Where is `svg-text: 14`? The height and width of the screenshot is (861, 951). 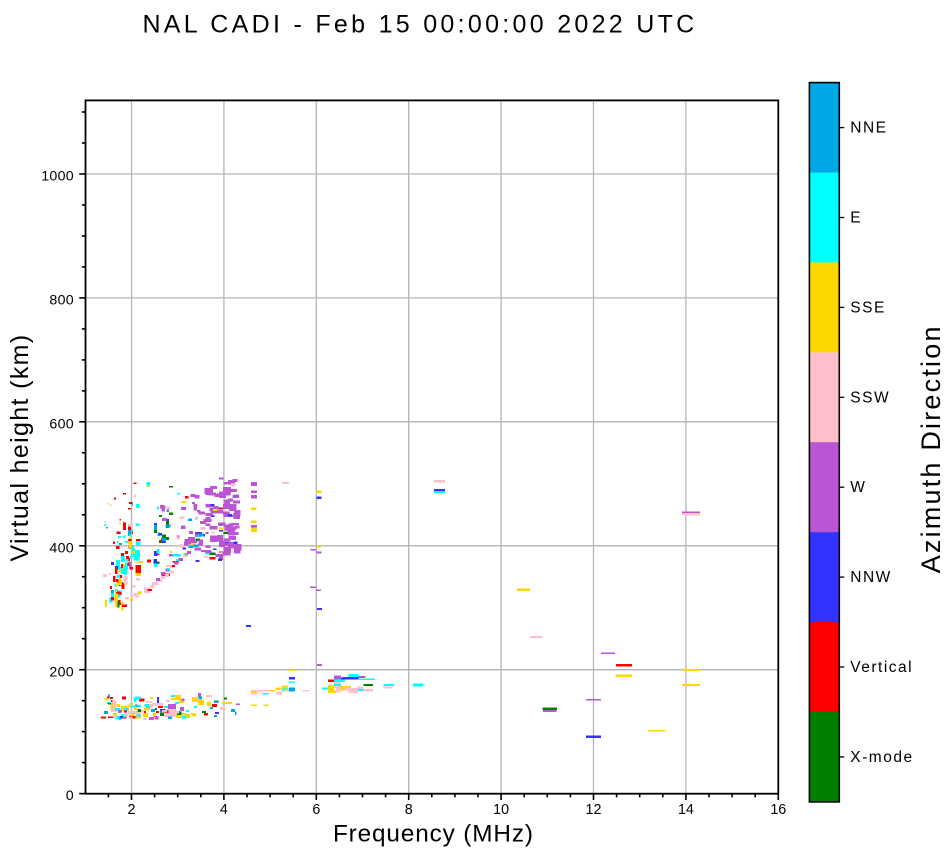
svg-text: 14 is located at coordinates (686, 810).